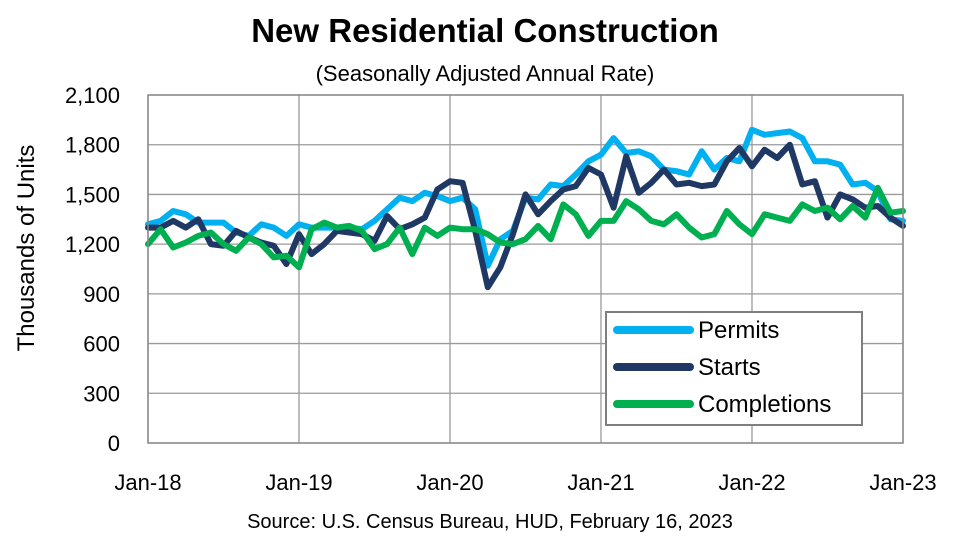 This screenshot has width=957, height=551. What do you see at coordinates (751, 482) in the screenshot?
I see `x-tick-label: Jan-22` at bounding box center [751, 482].